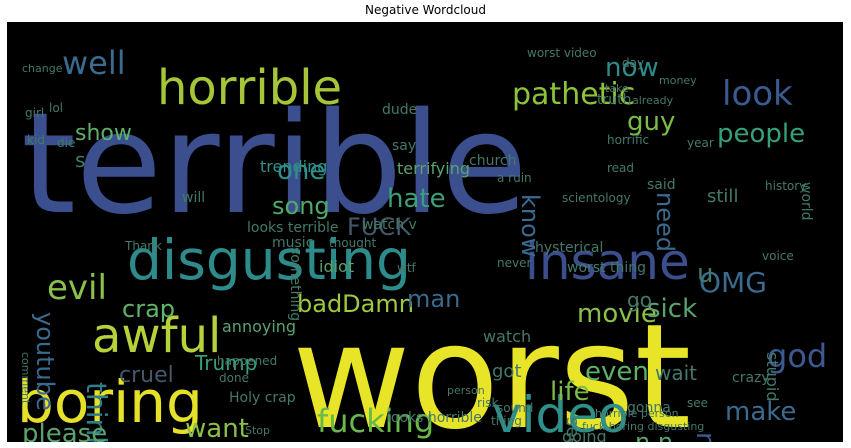 The height and width of the screenshot is (448, 851). What do you see at coordinates (148, 309) in the screenshot?
I see `word-crap: crap` at bounding box center [148, 309].